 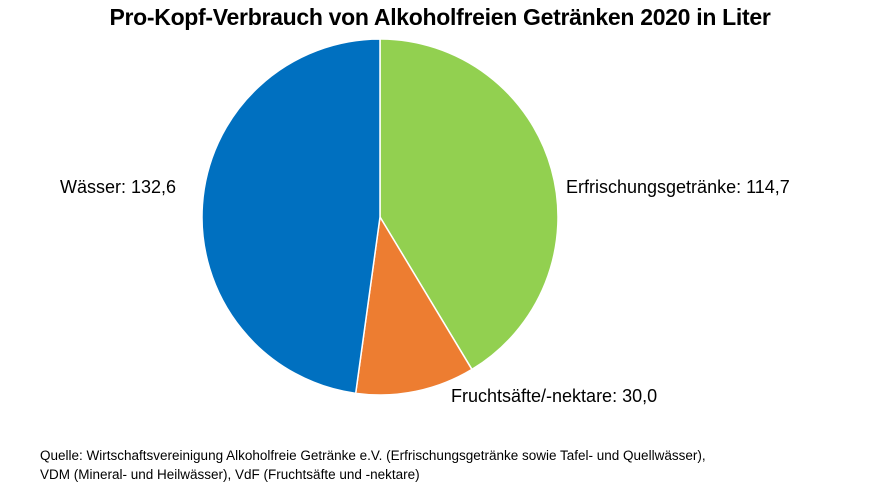 What do you see at coordinates (554, 396) in the screenshot?
I see `label-fruchtsaefte: Fruchtsäfte/-nektare: 30,0` at bounding box center [554, 396].